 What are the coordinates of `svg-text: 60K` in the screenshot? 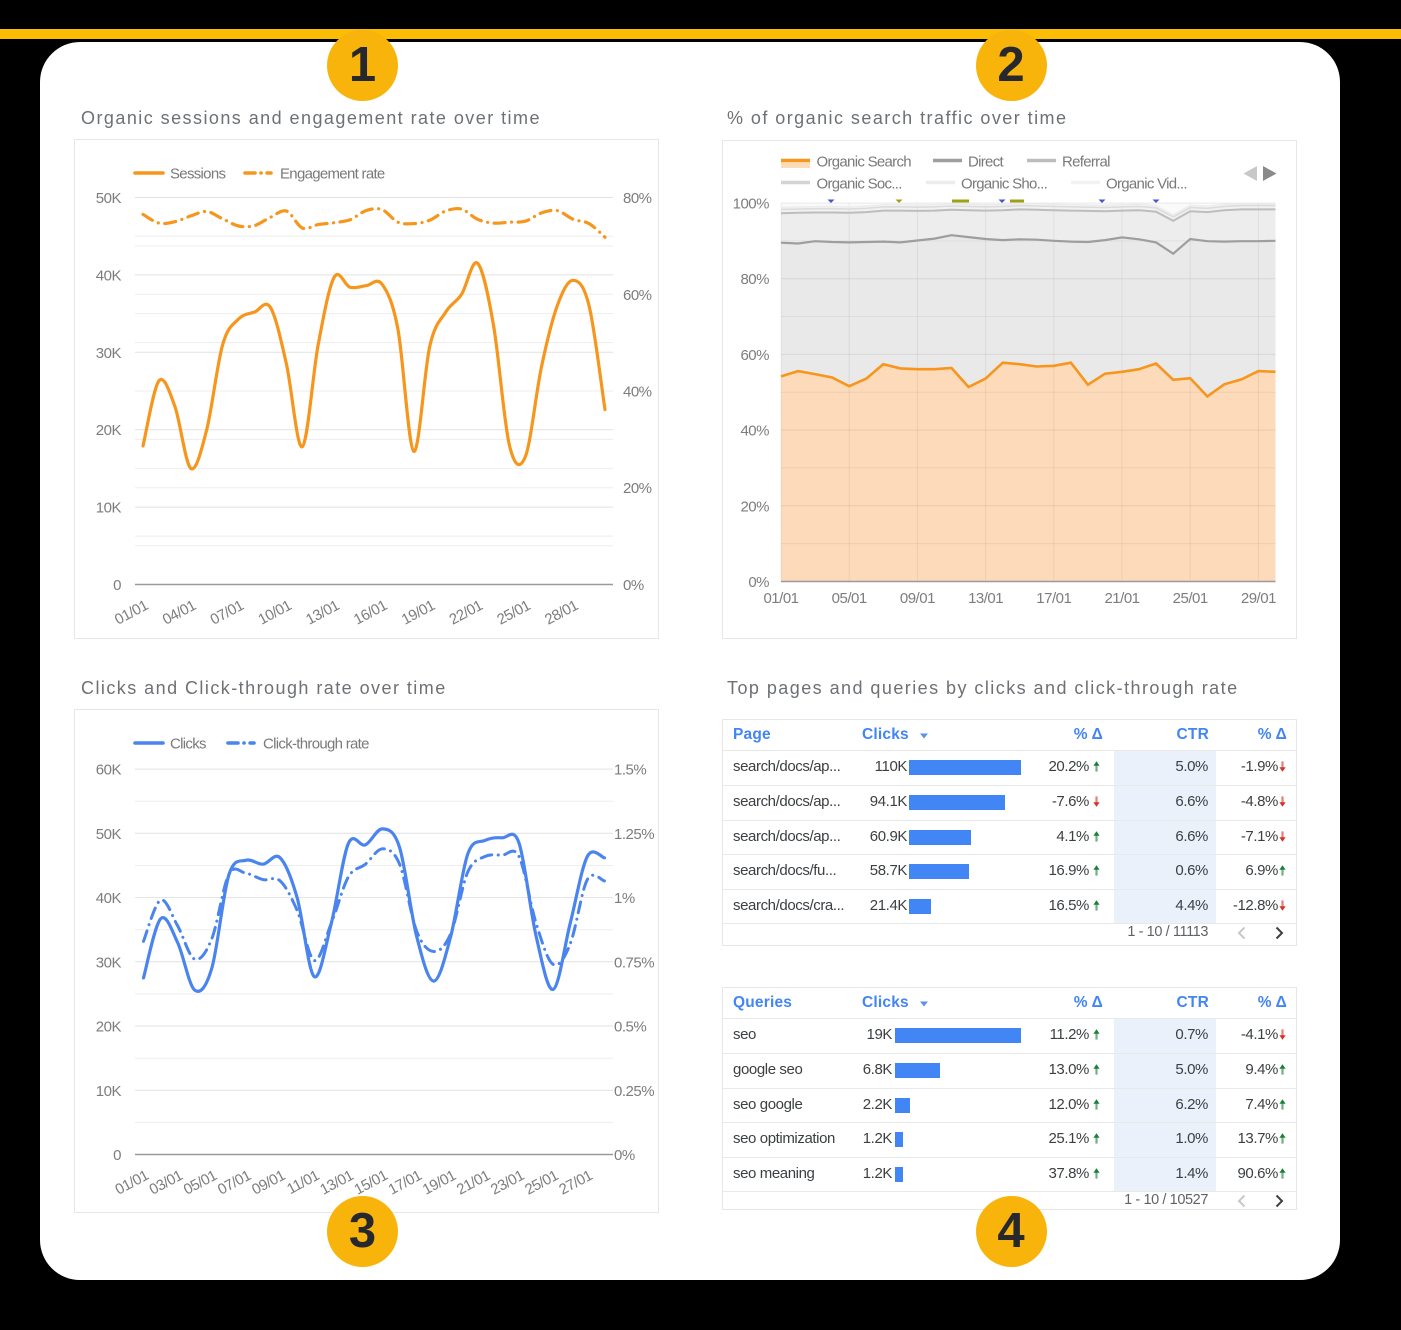 It's located at (109, 770).